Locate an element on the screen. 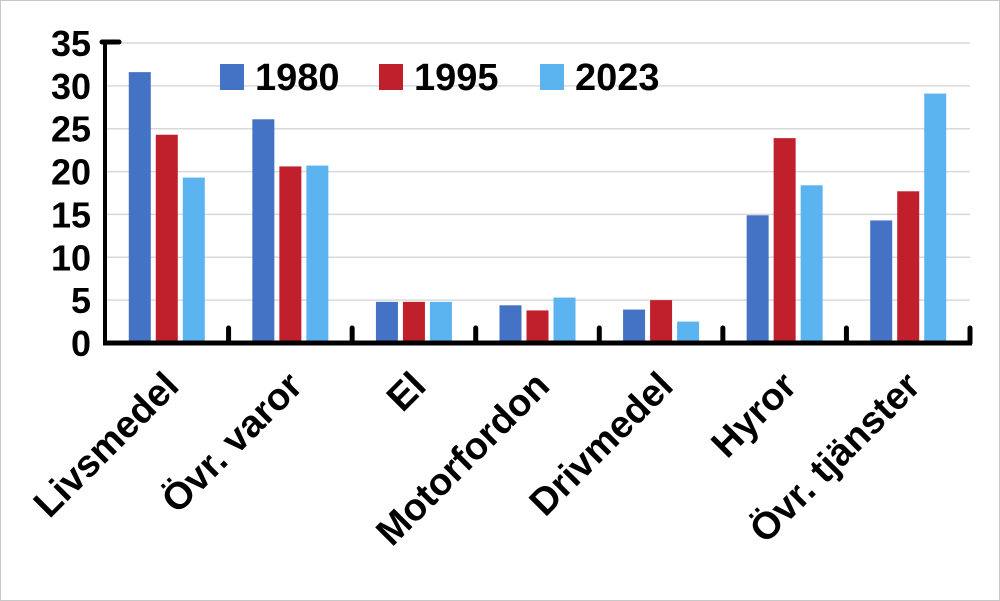 The width and height of the screenshot is (1000, 601). bar-2023-hyror is located at coordinates (811, 264).